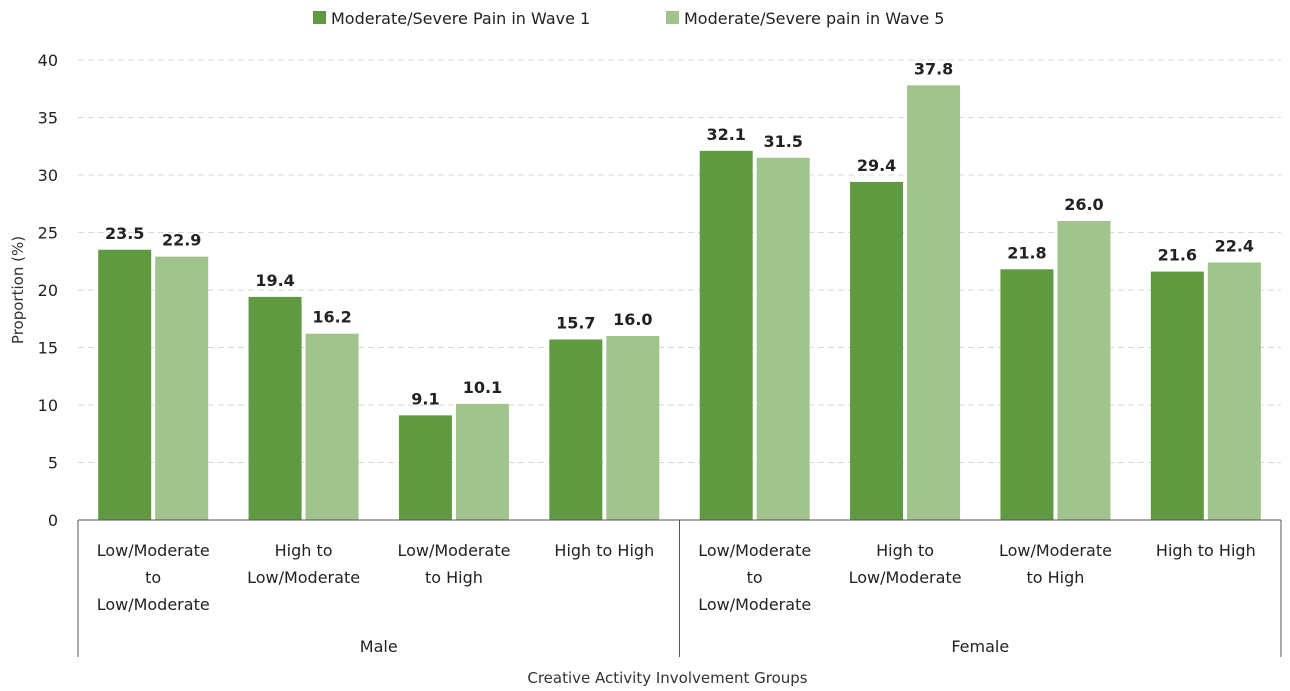  Describe the element at coordinates (53, 463) in the screenshot. I see `y-tick-label: 5` at that location.